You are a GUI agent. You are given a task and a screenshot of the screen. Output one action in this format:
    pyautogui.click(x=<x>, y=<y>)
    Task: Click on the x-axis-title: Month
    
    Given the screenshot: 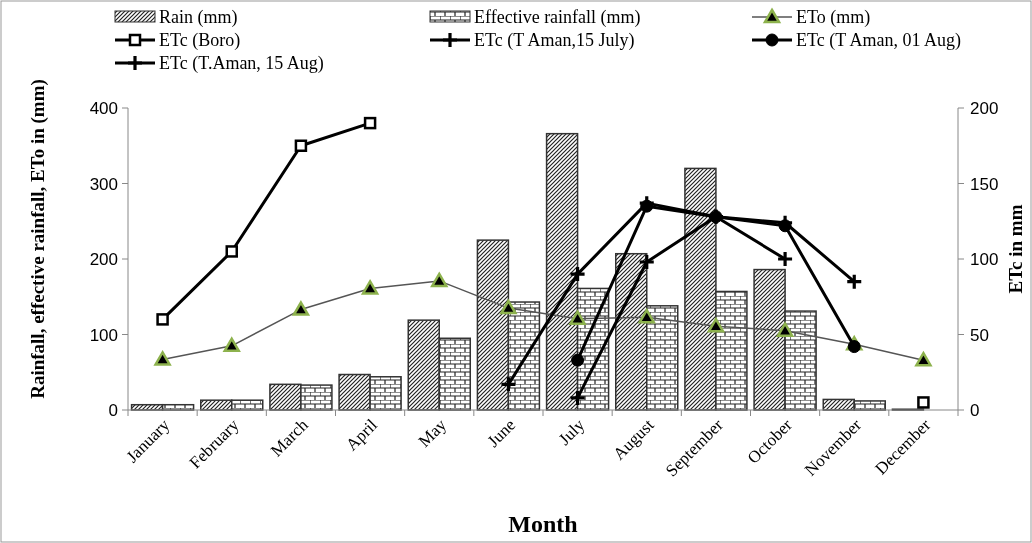 What is the action you would take?
    pyautogui.click(x=543, y=524)
    